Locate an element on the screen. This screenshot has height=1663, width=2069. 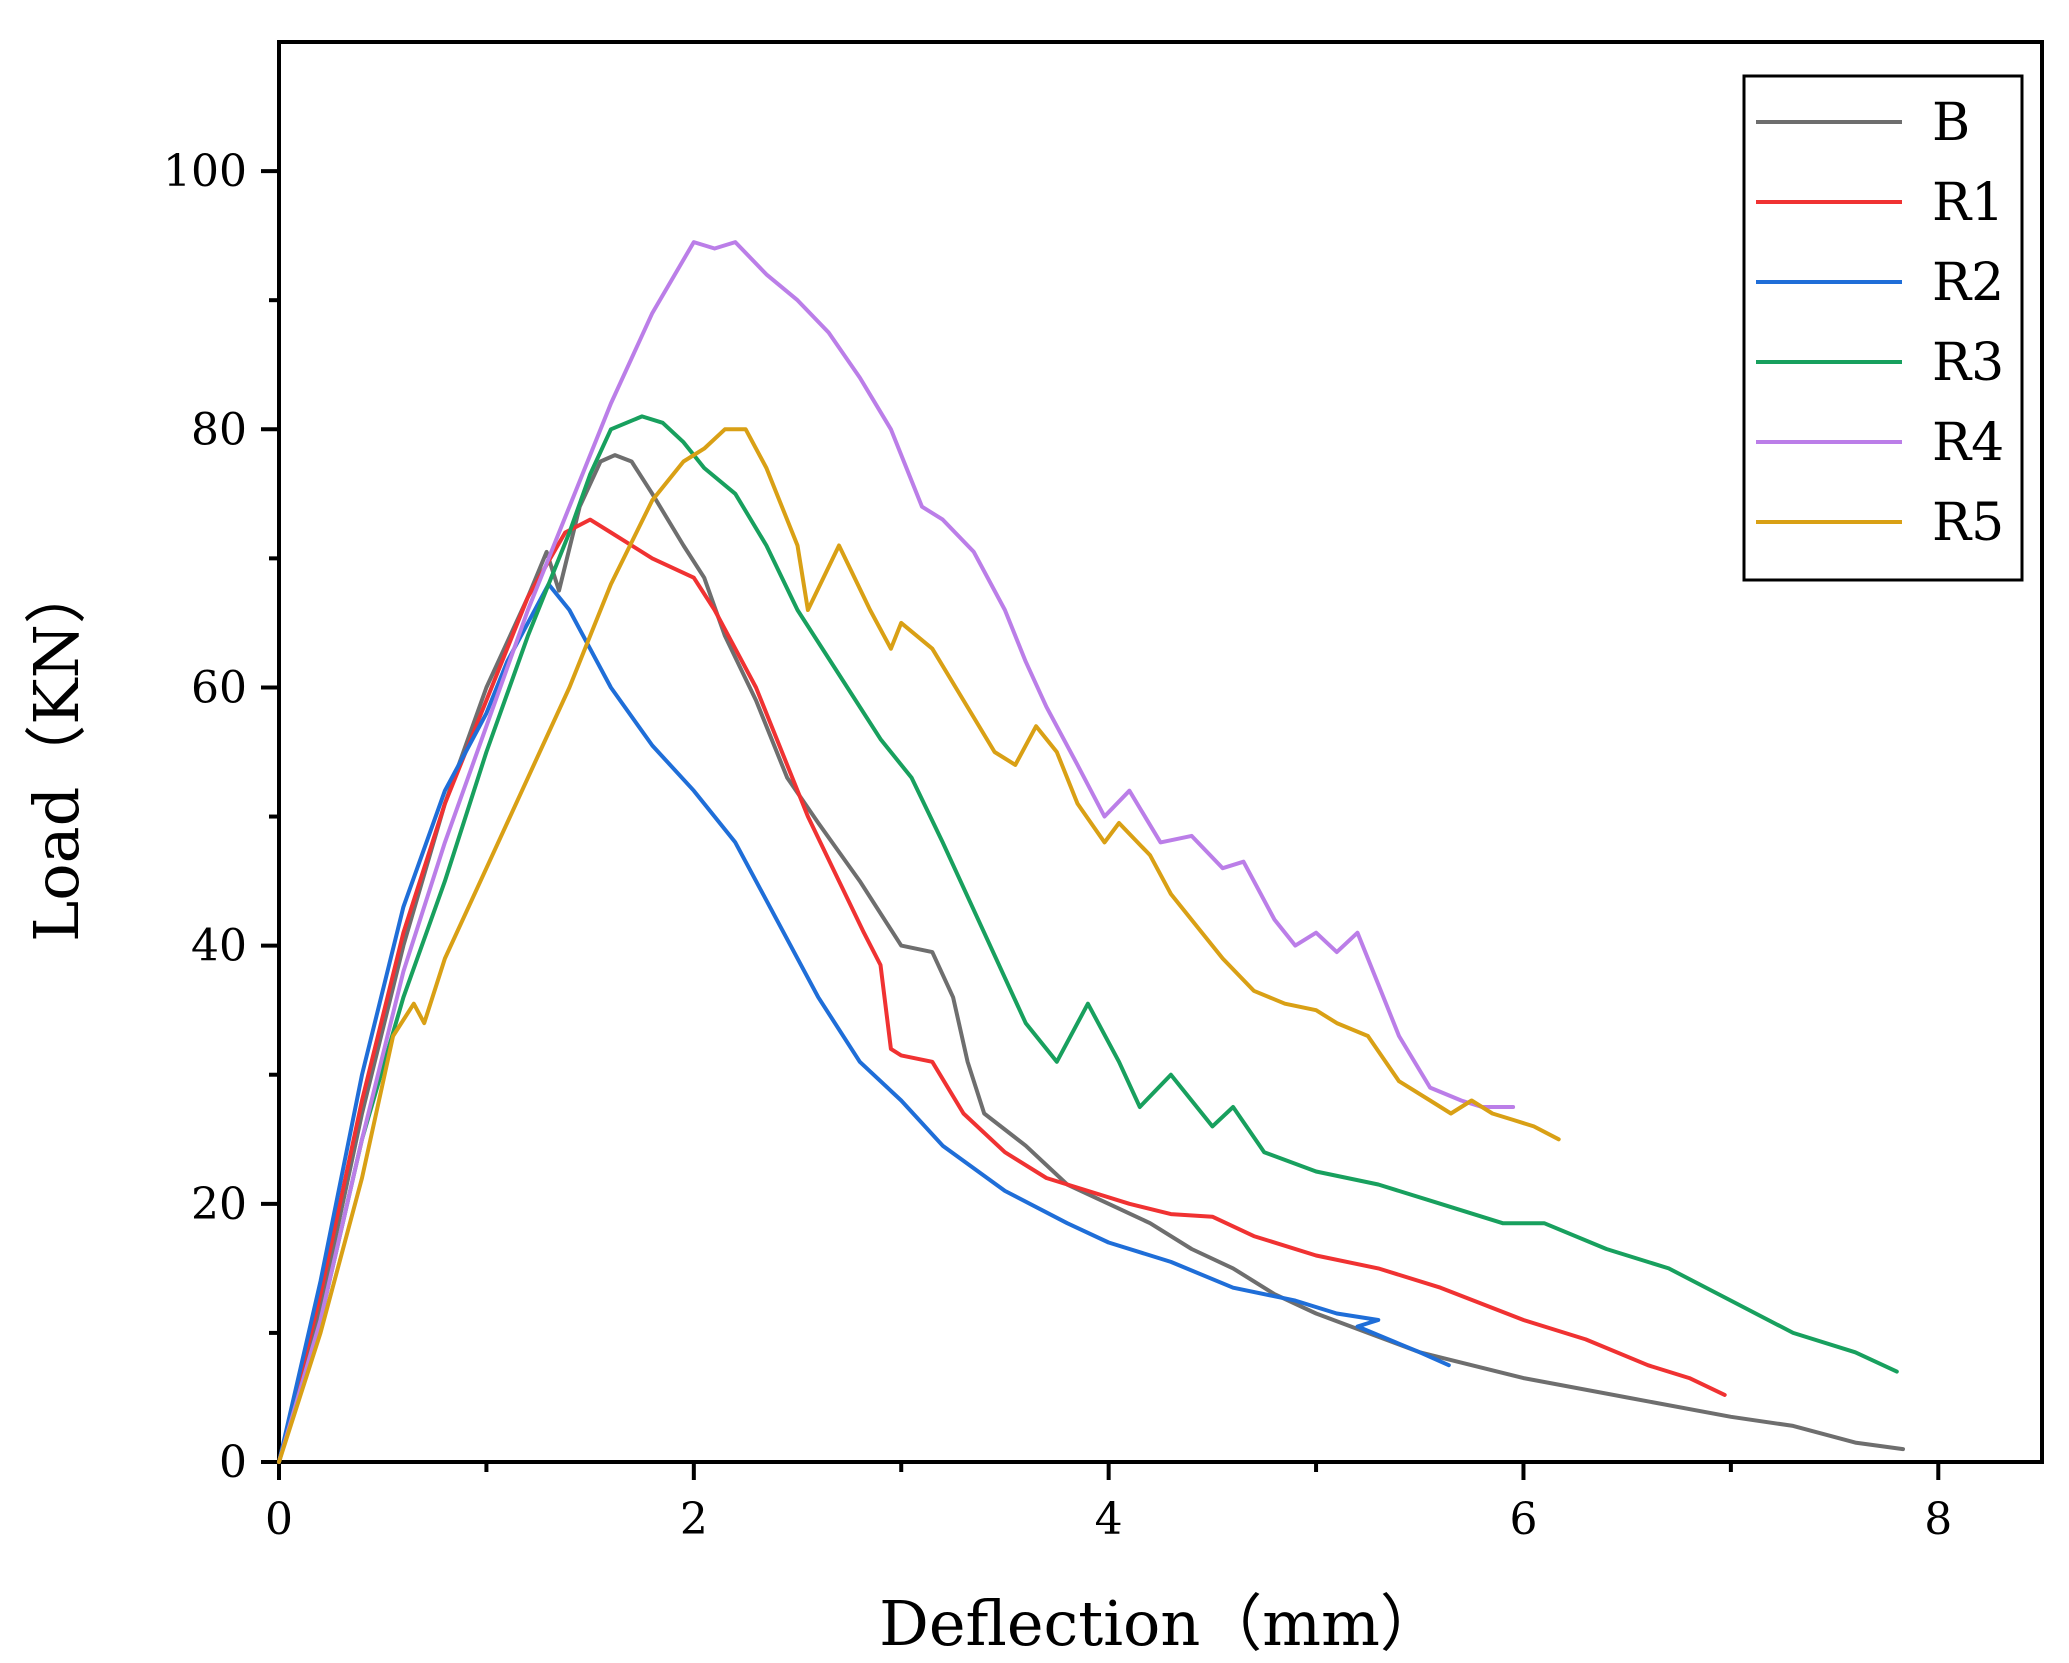
legend-label-r1: R1 is located at coordinates (1968, 203).